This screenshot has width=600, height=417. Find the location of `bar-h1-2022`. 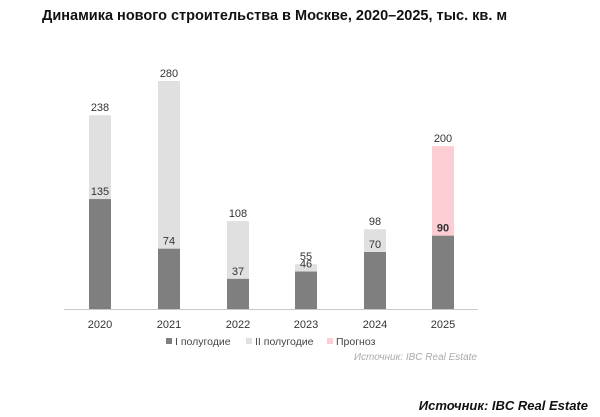

bar-h1-2022 is located at coordinates (238, 293).